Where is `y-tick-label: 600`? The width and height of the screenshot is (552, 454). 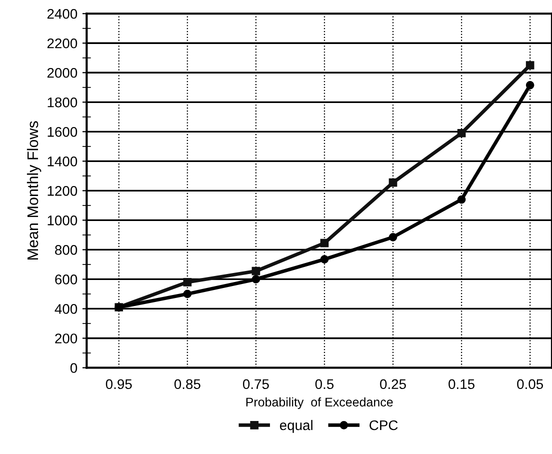
y-tick-label: 600 is located at coordinates (66, 279).